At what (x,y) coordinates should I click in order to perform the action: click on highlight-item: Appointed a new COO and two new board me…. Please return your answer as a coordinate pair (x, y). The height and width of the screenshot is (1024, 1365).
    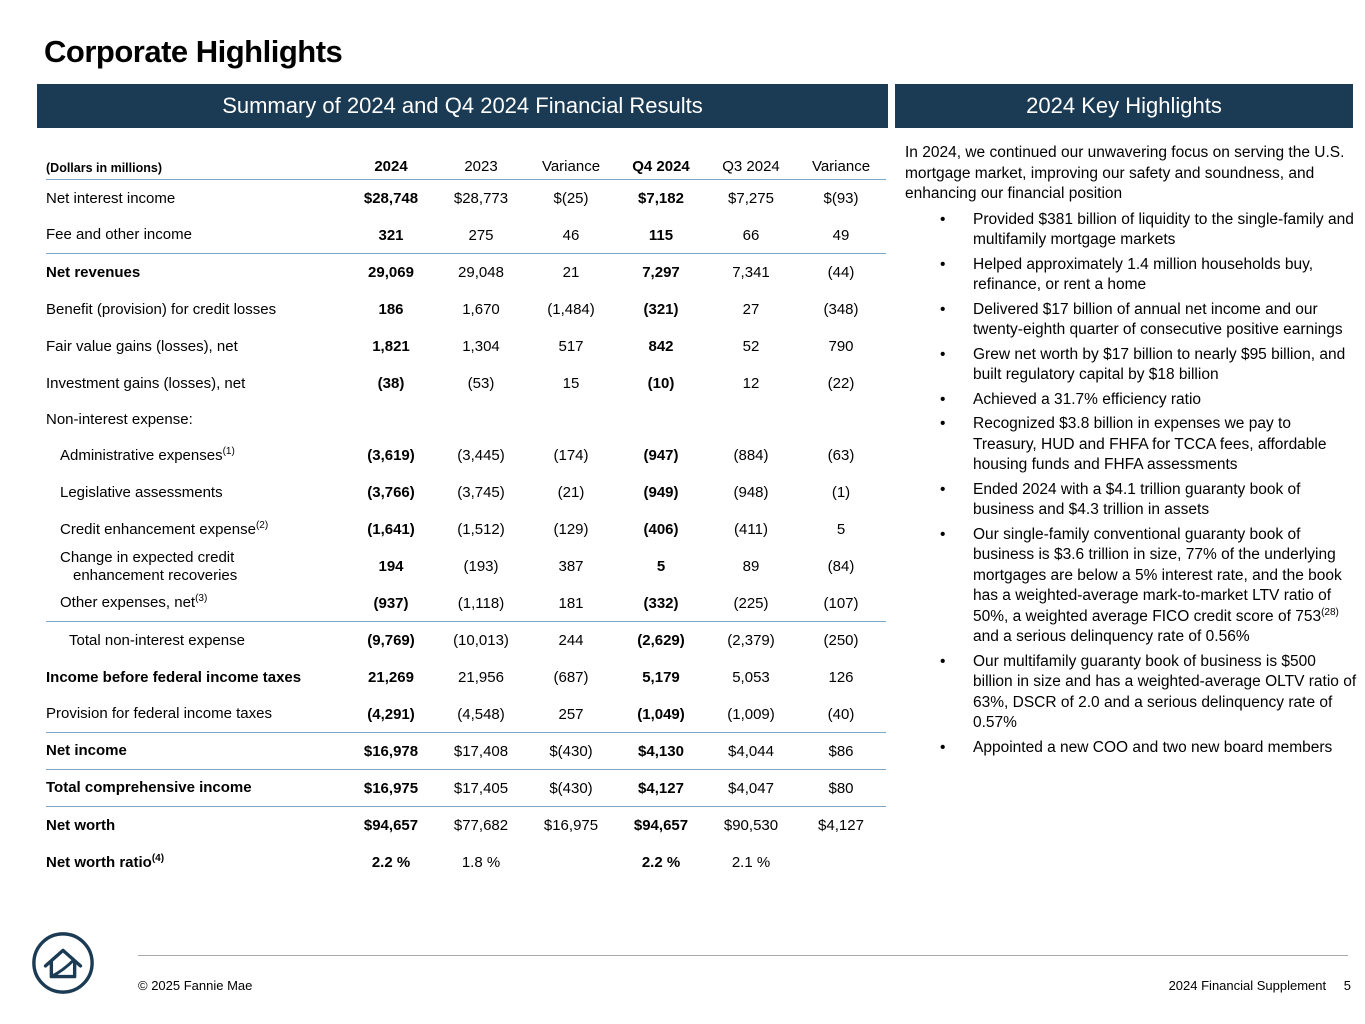
    Looking at the image, I should click on (1148, 748).